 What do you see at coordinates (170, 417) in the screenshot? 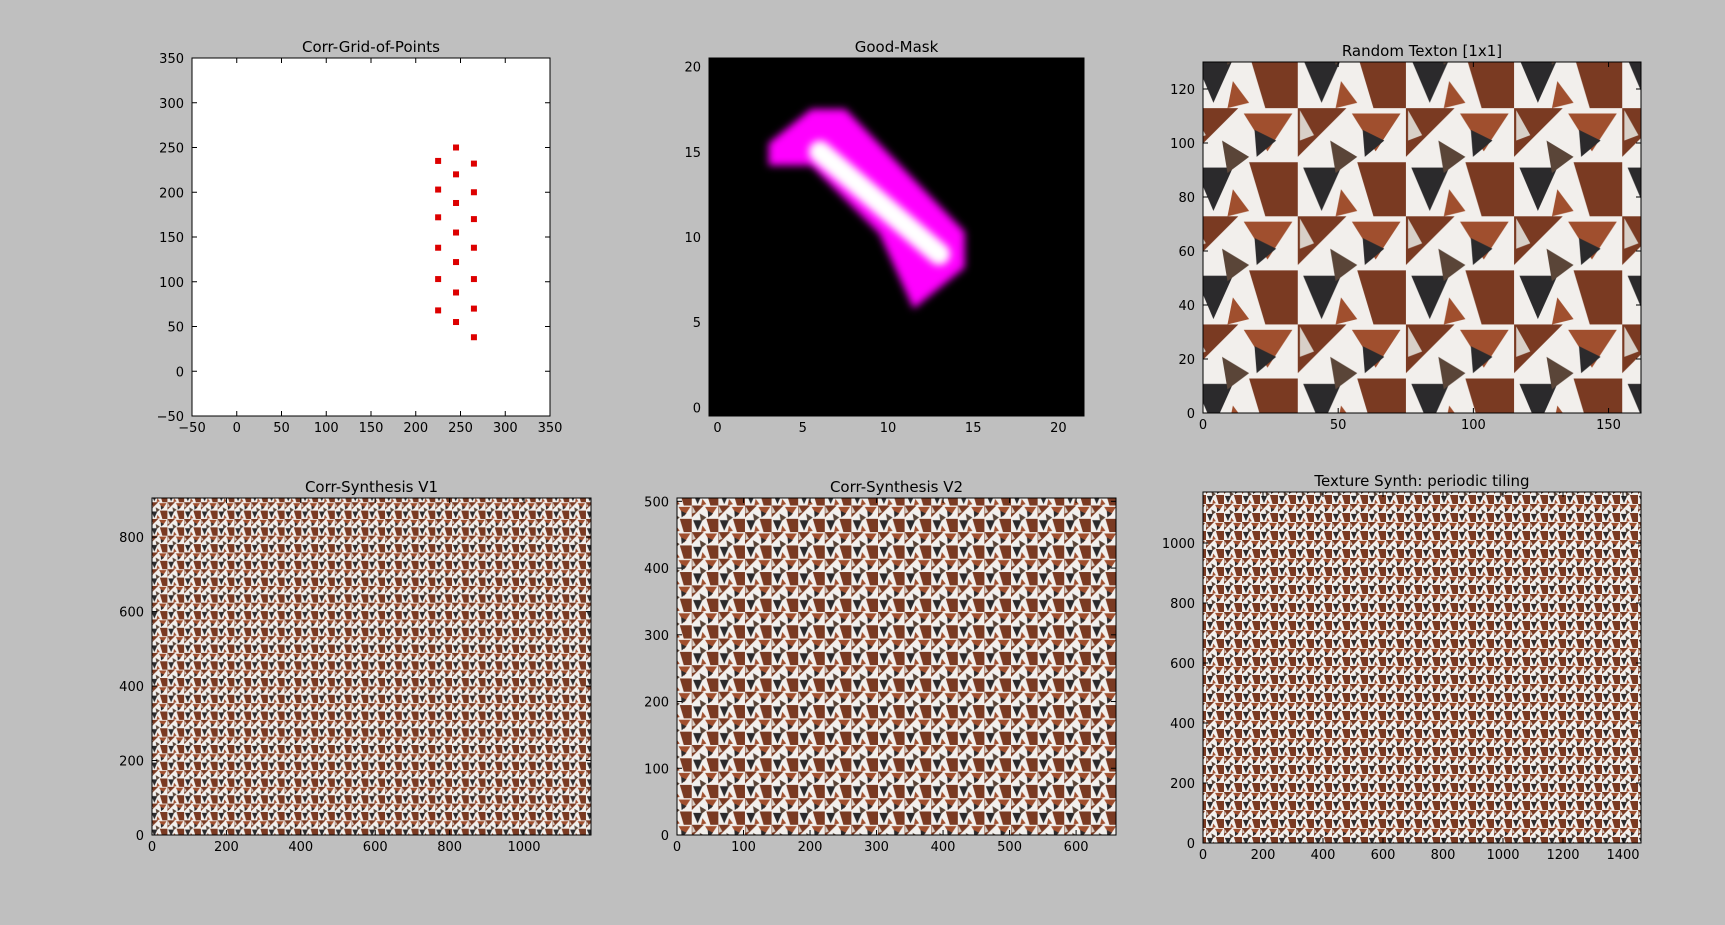
I see `y-tick-label: −50` at bounding box center [170, 417].